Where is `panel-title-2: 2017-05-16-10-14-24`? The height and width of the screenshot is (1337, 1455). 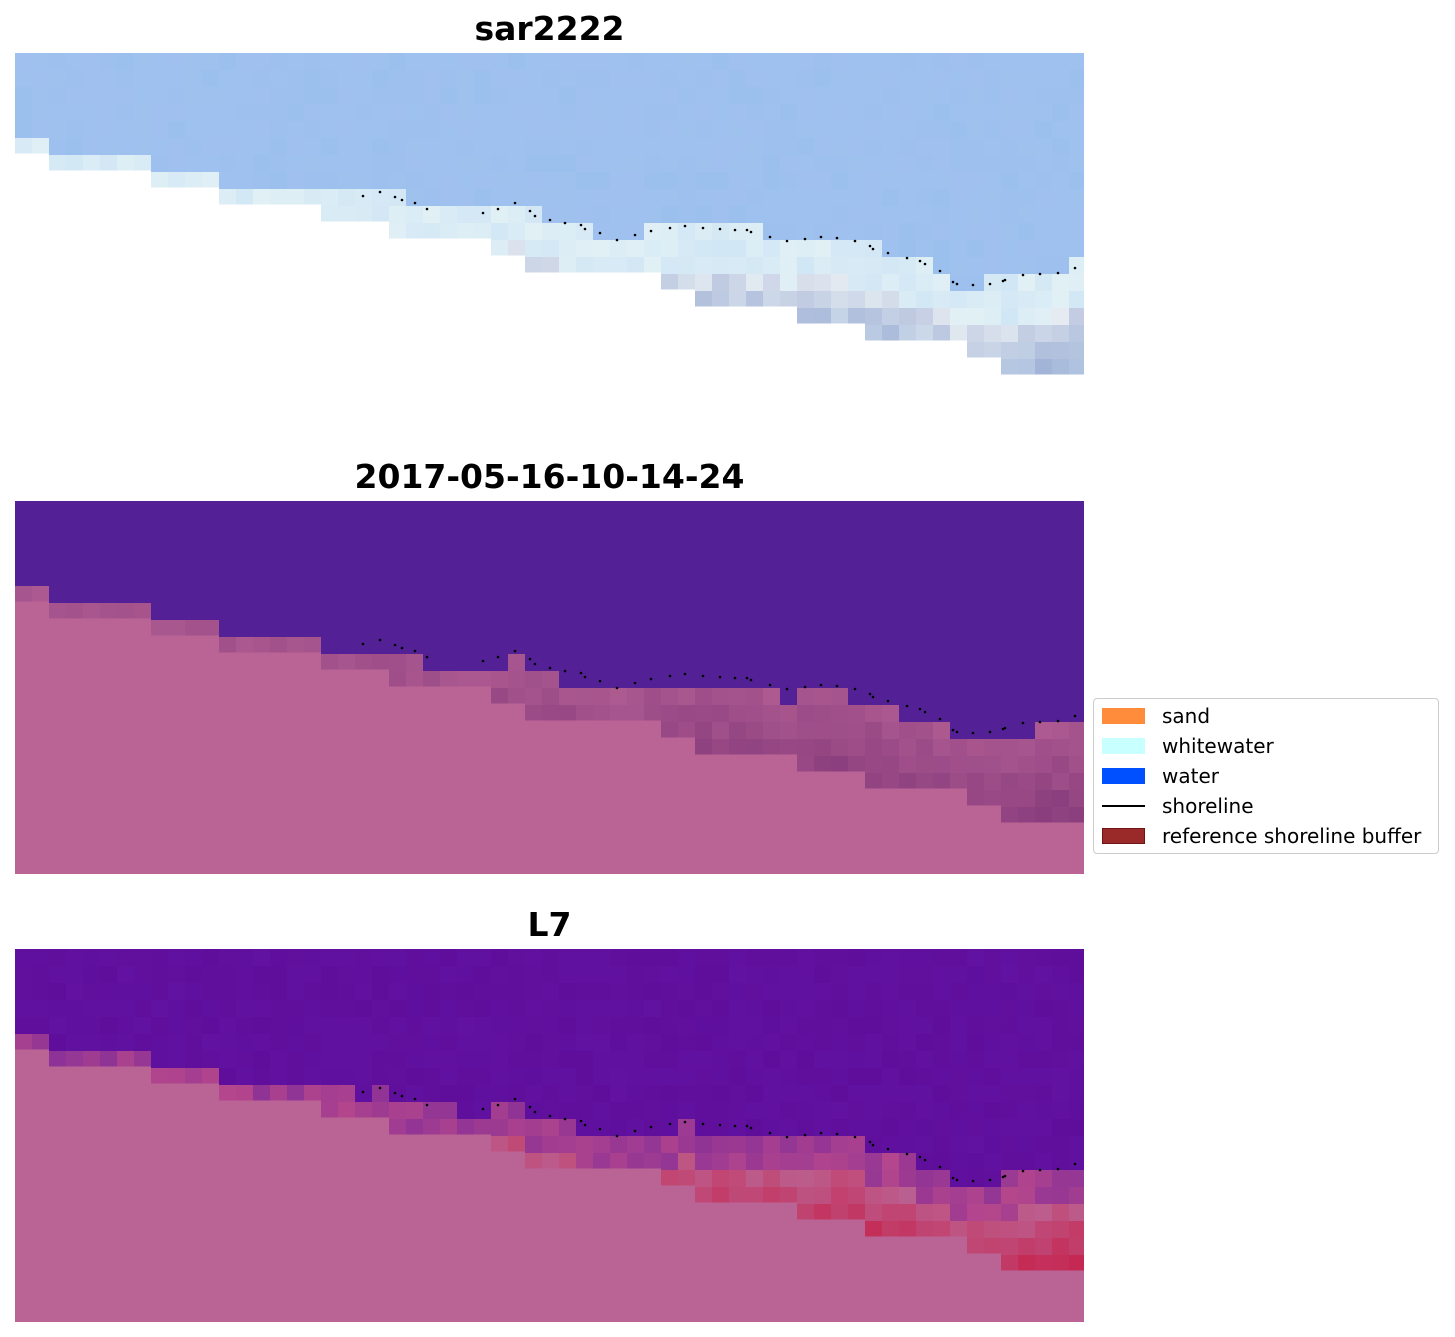
panel-title-2: 2017-05-16-10-14-24 is located at coordinates (549, 476).